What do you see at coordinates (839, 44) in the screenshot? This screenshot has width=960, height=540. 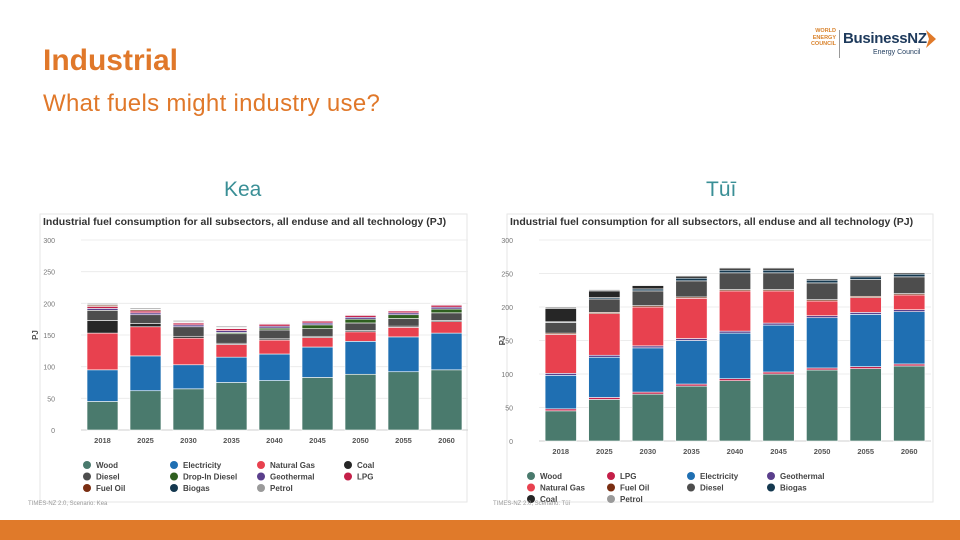 I see `logo-divider` at bounding box center [839, 44].